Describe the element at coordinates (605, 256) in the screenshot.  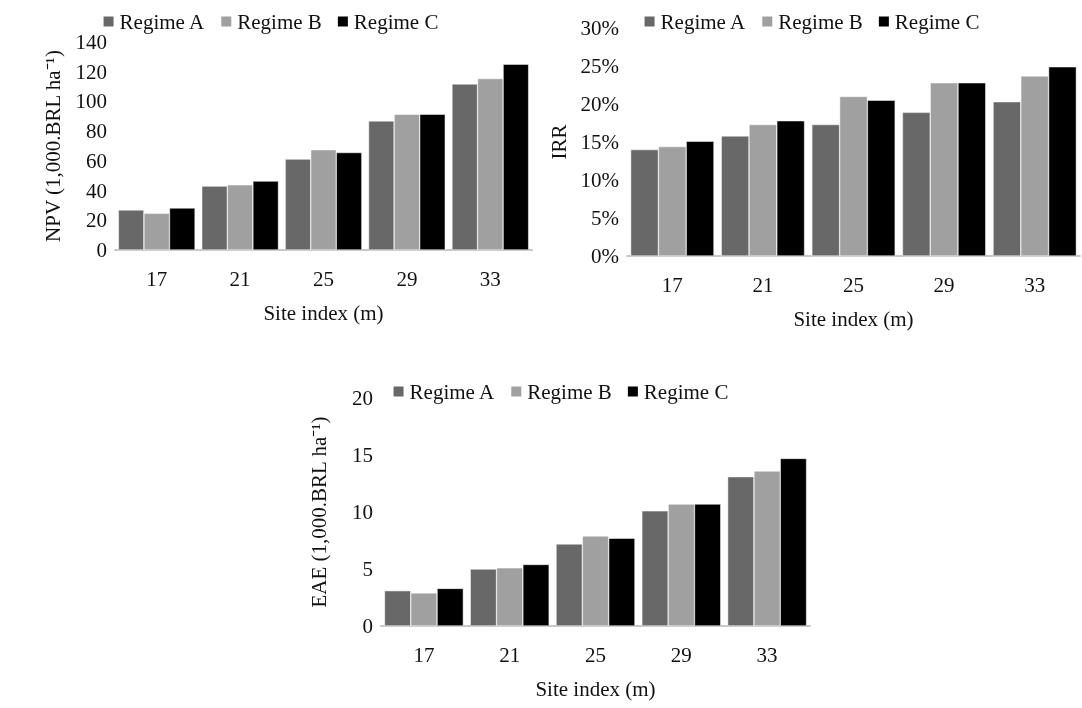
I see `y-tick-label: 0%` at that location.